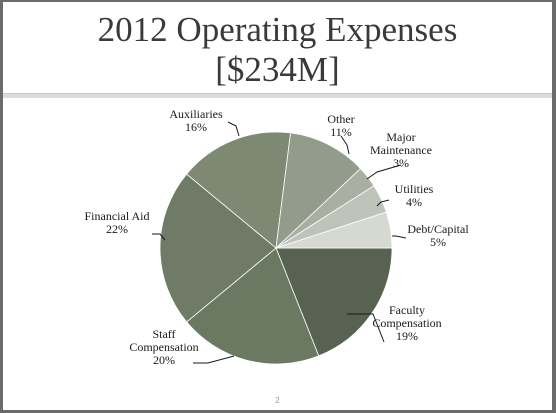 This screenshot has height=413, width=556. I want to click on slice-percent: 3%, so click(401, 163).